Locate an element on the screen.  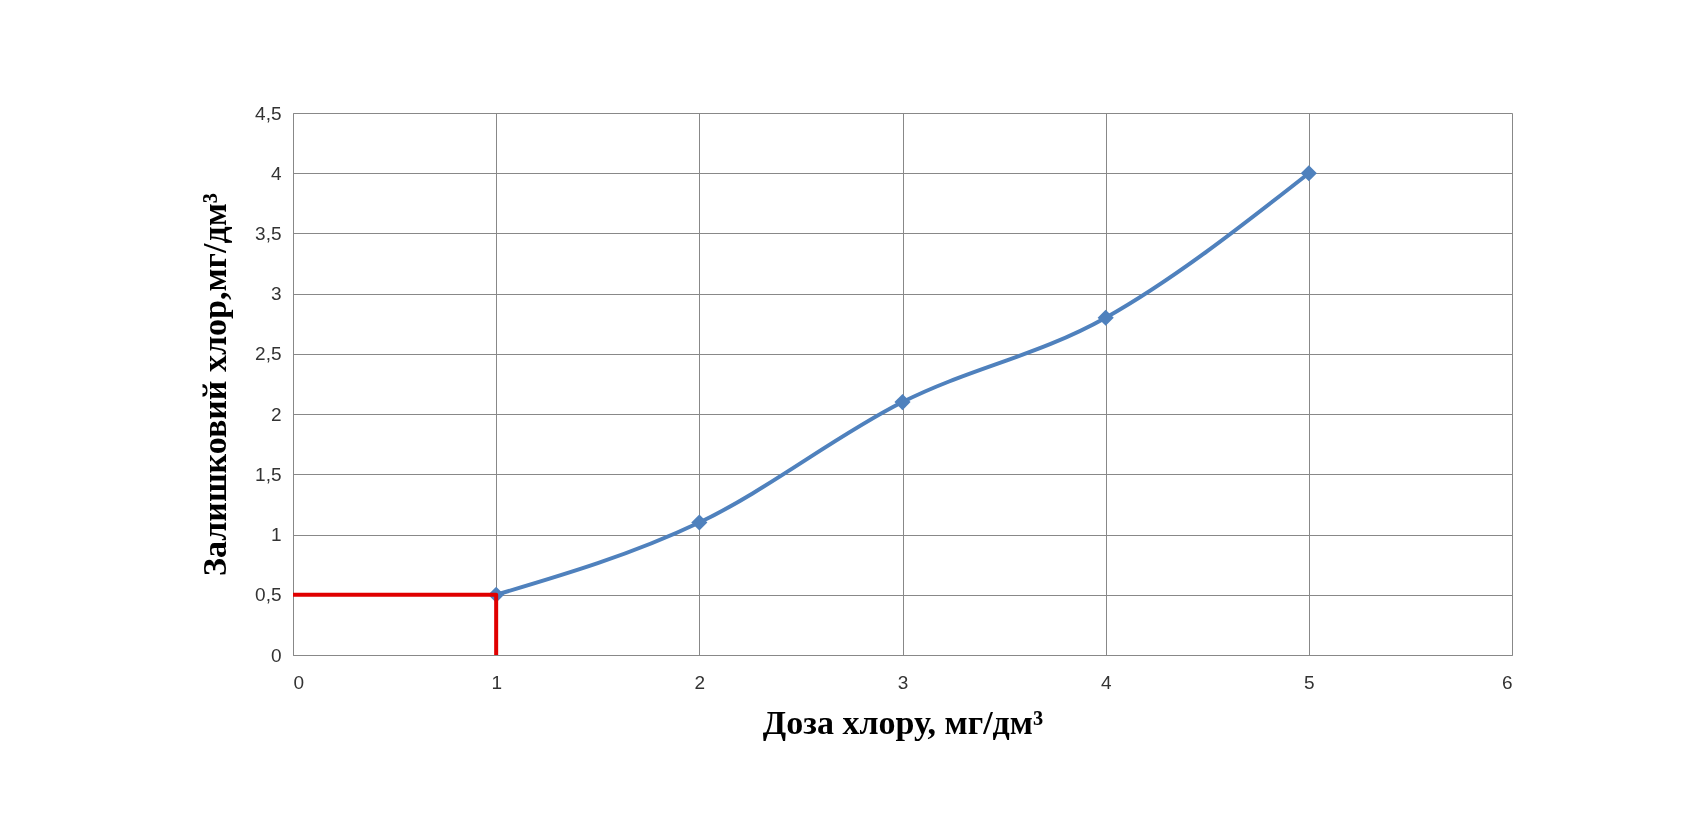
y-tick-label: 3 is located at coordinates (276, 294).